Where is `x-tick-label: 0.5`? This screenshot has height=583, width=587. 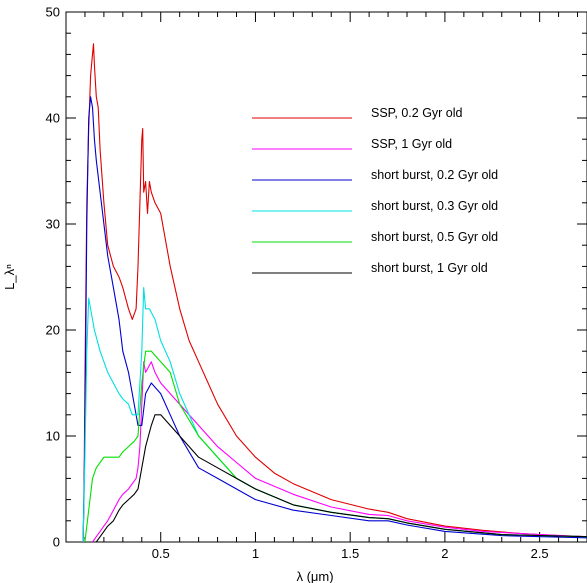
x-tick-label: 0.5 is located at coordinates (161, 553).